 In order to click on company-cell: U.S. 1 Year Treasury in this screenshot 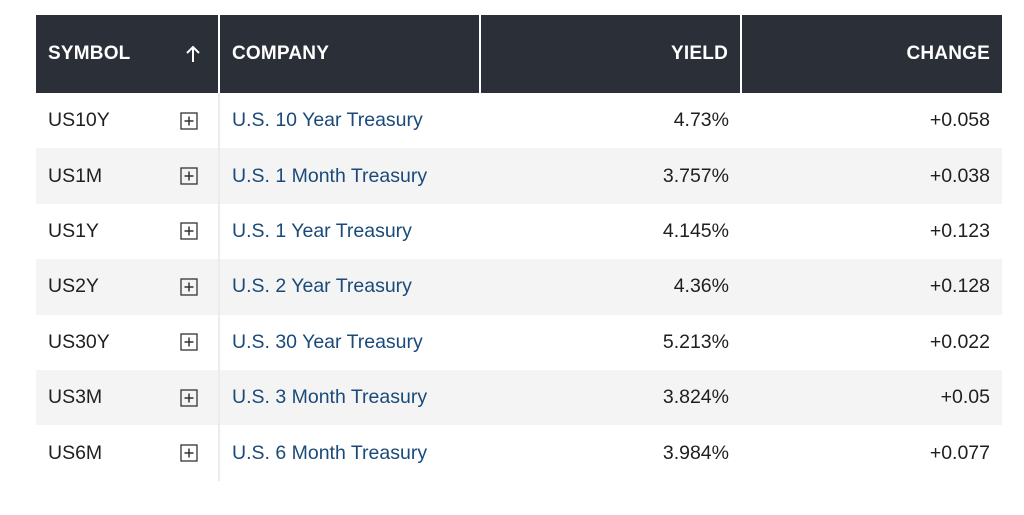, I will do `click(349, 231)`.